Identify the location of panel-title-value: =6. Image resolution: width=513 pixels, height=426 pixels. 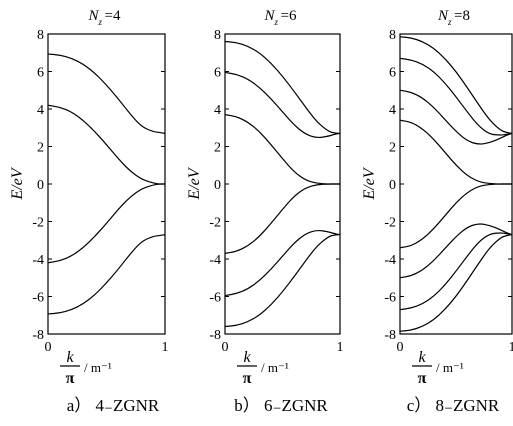
(289, 16).